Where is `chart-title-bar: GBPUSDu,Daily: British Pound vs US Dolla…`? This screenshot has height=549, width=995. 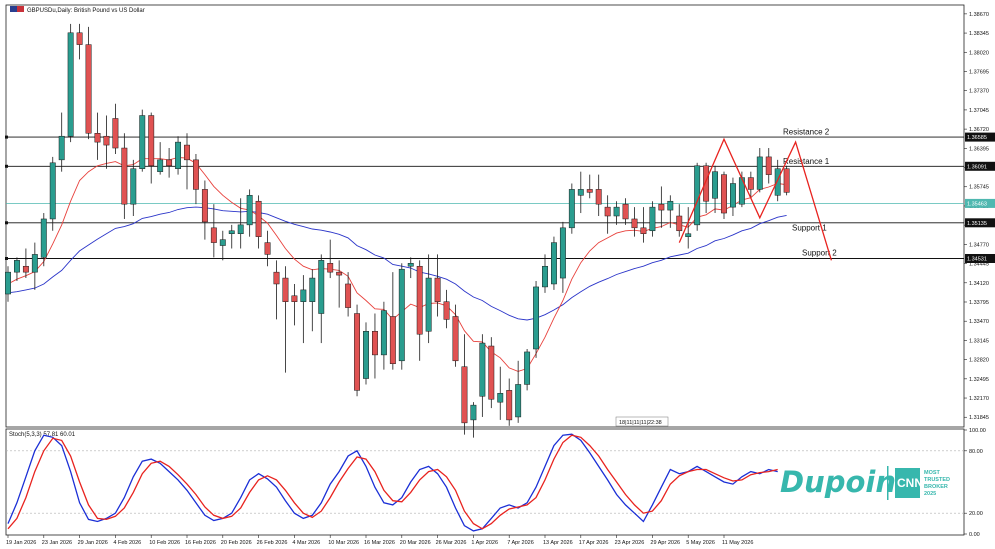 chart-title-bar: GBPUSDu,Daily: British Pound vs US Dolla… is located at coordinates (77, 10).